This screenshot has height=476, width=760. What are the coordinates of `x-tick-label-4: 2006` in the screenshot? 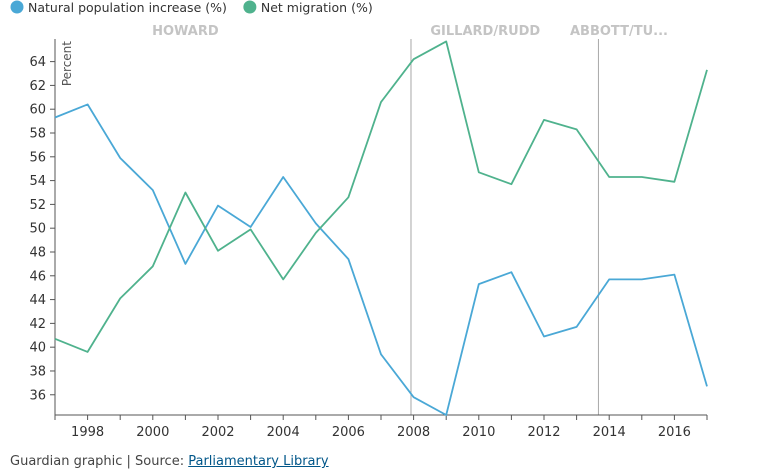 It's located at (348, 432).